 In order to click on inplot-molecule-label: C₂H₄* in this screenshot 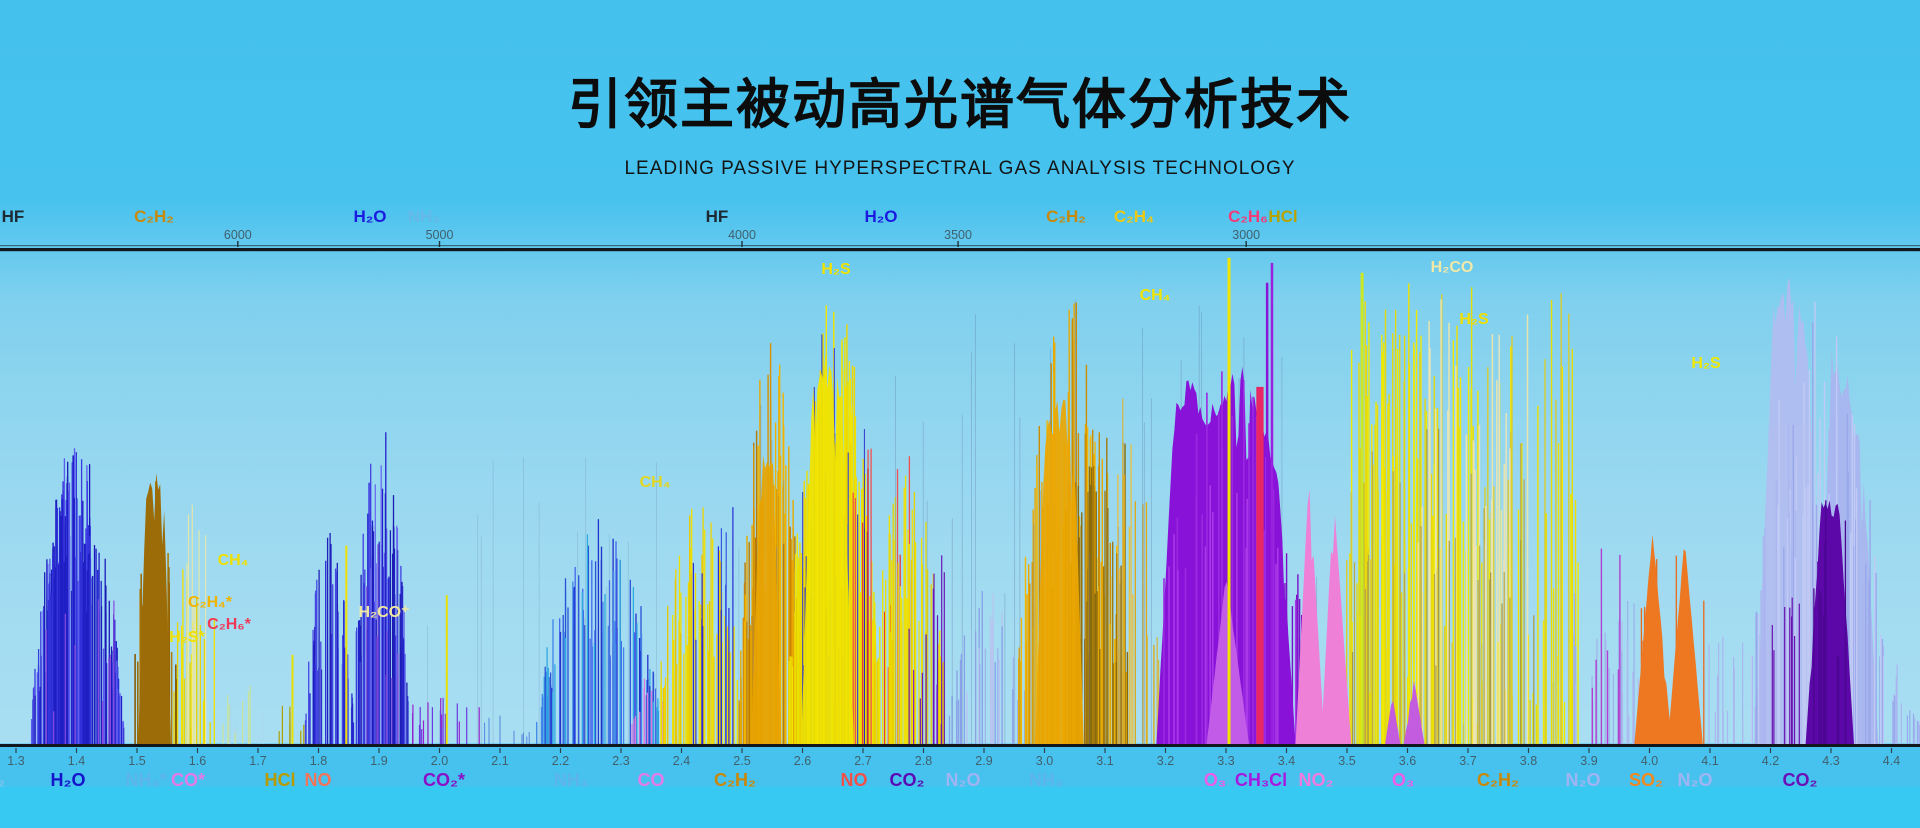, I will do `click(210, 602)`.